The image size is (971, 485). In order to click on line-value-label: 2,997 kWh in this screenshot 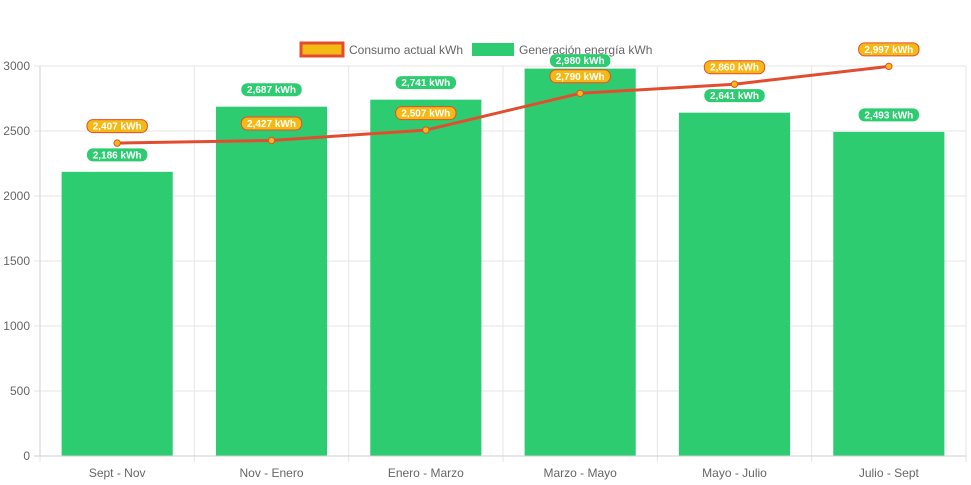, I will do `click(888, 50)`.